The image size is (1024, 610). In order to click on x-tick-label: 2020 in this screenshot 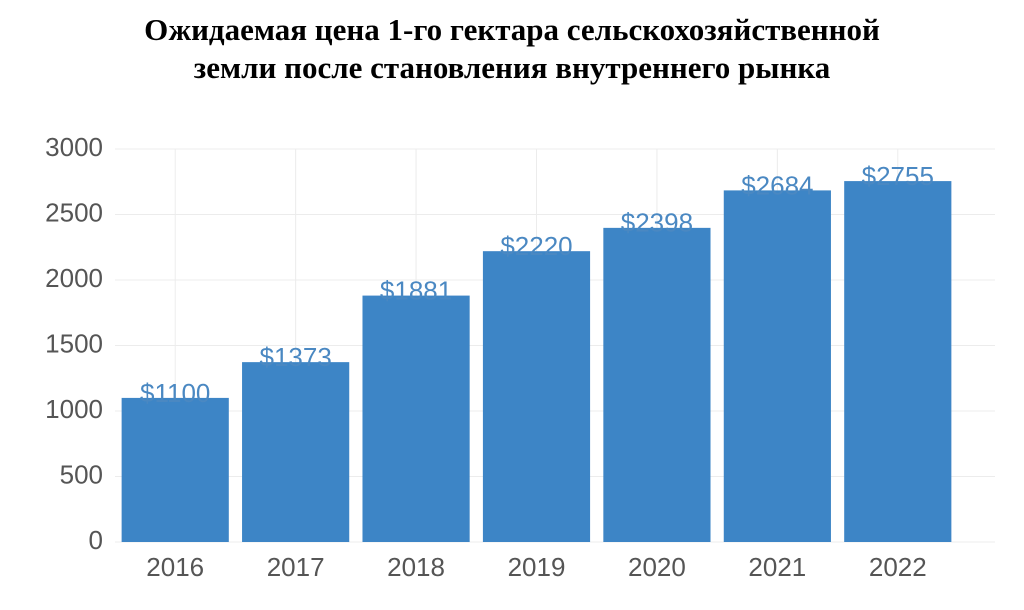, I will do `click(657, 567)`.